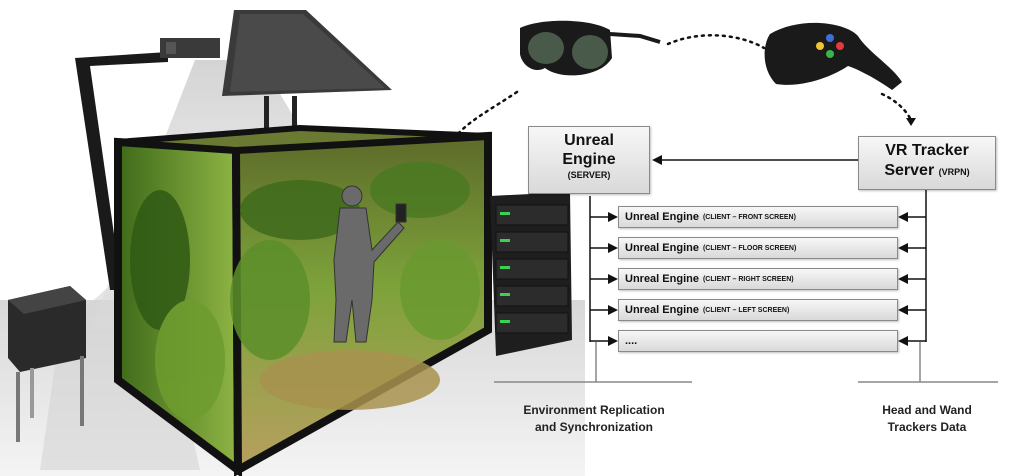  Describe the element at coordinates (927, 427) in the screenshot. I see `caption-right-line2: Trackers Data` at that location.